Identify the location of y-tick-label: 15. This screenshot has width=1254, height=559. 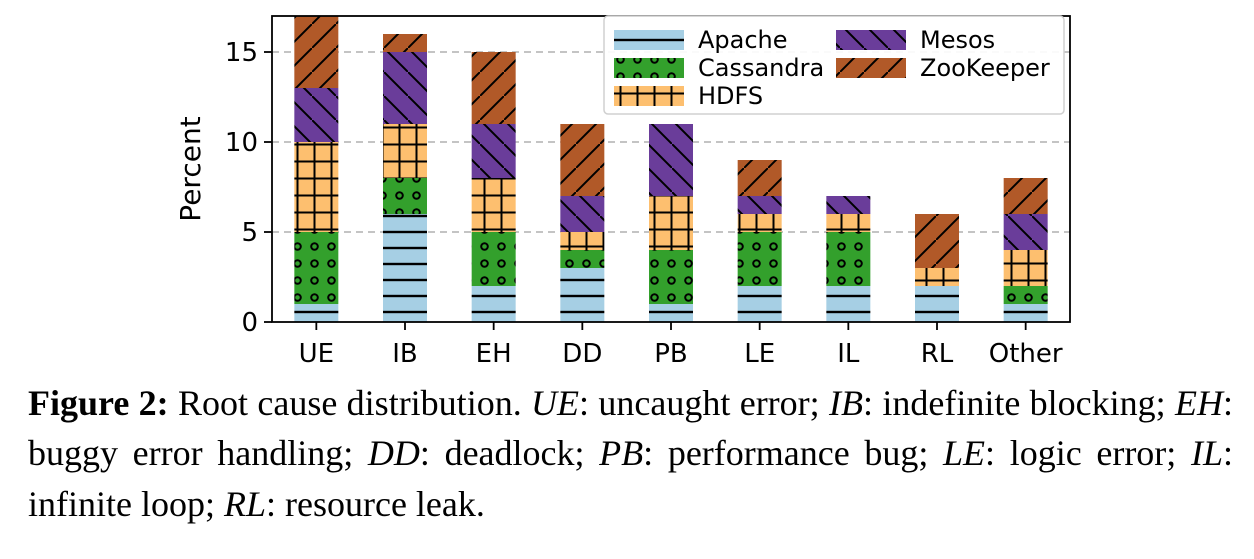
(241, 53).